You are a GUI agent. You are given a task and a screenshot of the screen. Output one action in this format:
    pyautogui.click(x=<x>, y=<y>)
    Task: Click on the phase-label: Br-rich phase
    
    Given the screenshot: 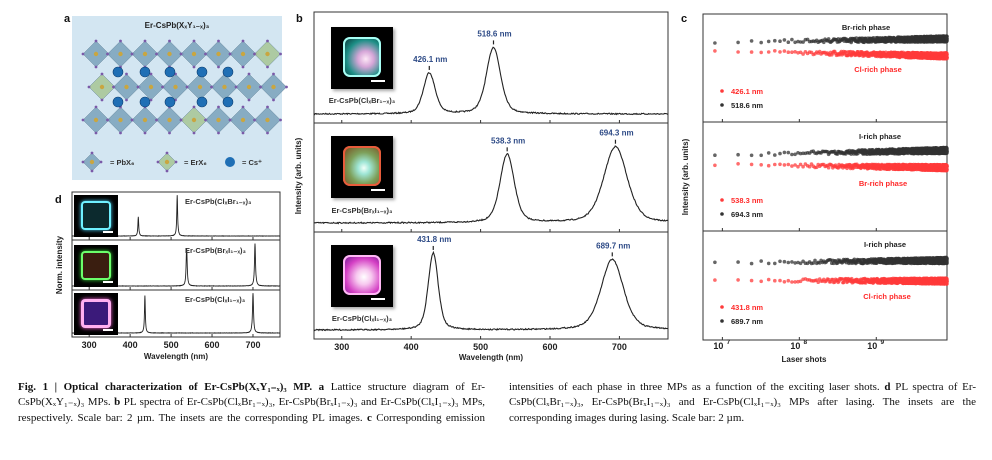 What is the action you would take?
    pyautogui.click(x=866, y=27)
    